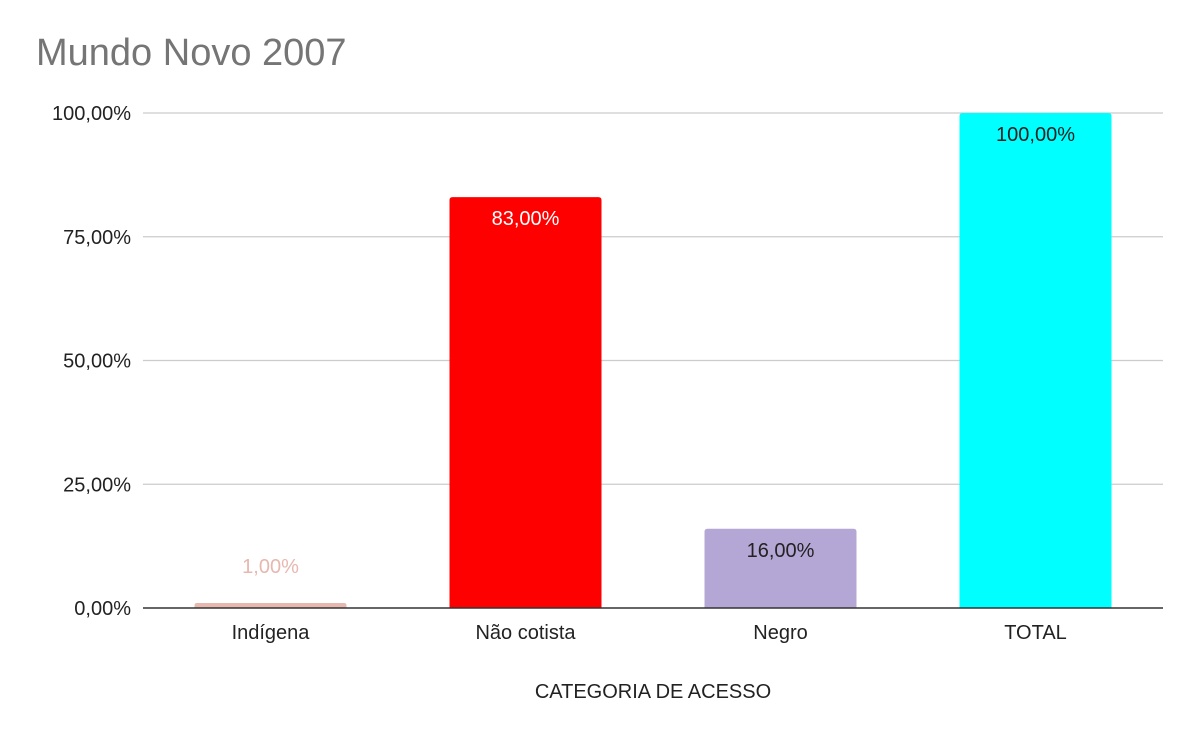 The image size is (1200, 742). What do you see at coordinates (780, 633) in the screenshot?
I see `category-label: Negro` at bounding box center [780, 633].